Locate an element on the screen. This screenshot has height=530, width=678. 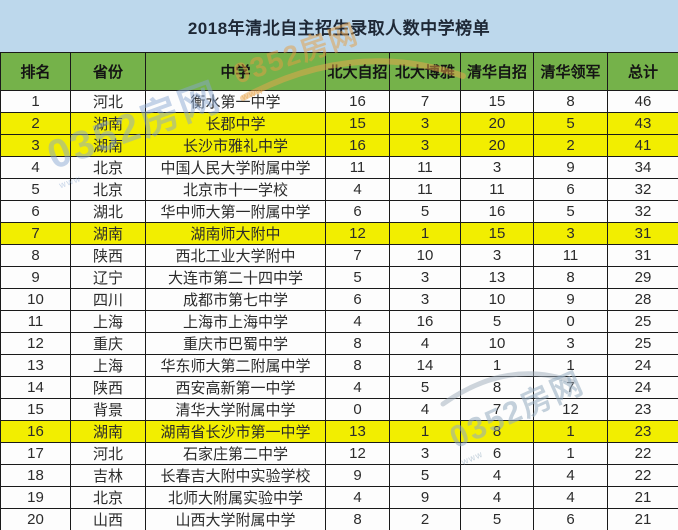
column-header-2: 中学 is located at coordinates (235, 71).